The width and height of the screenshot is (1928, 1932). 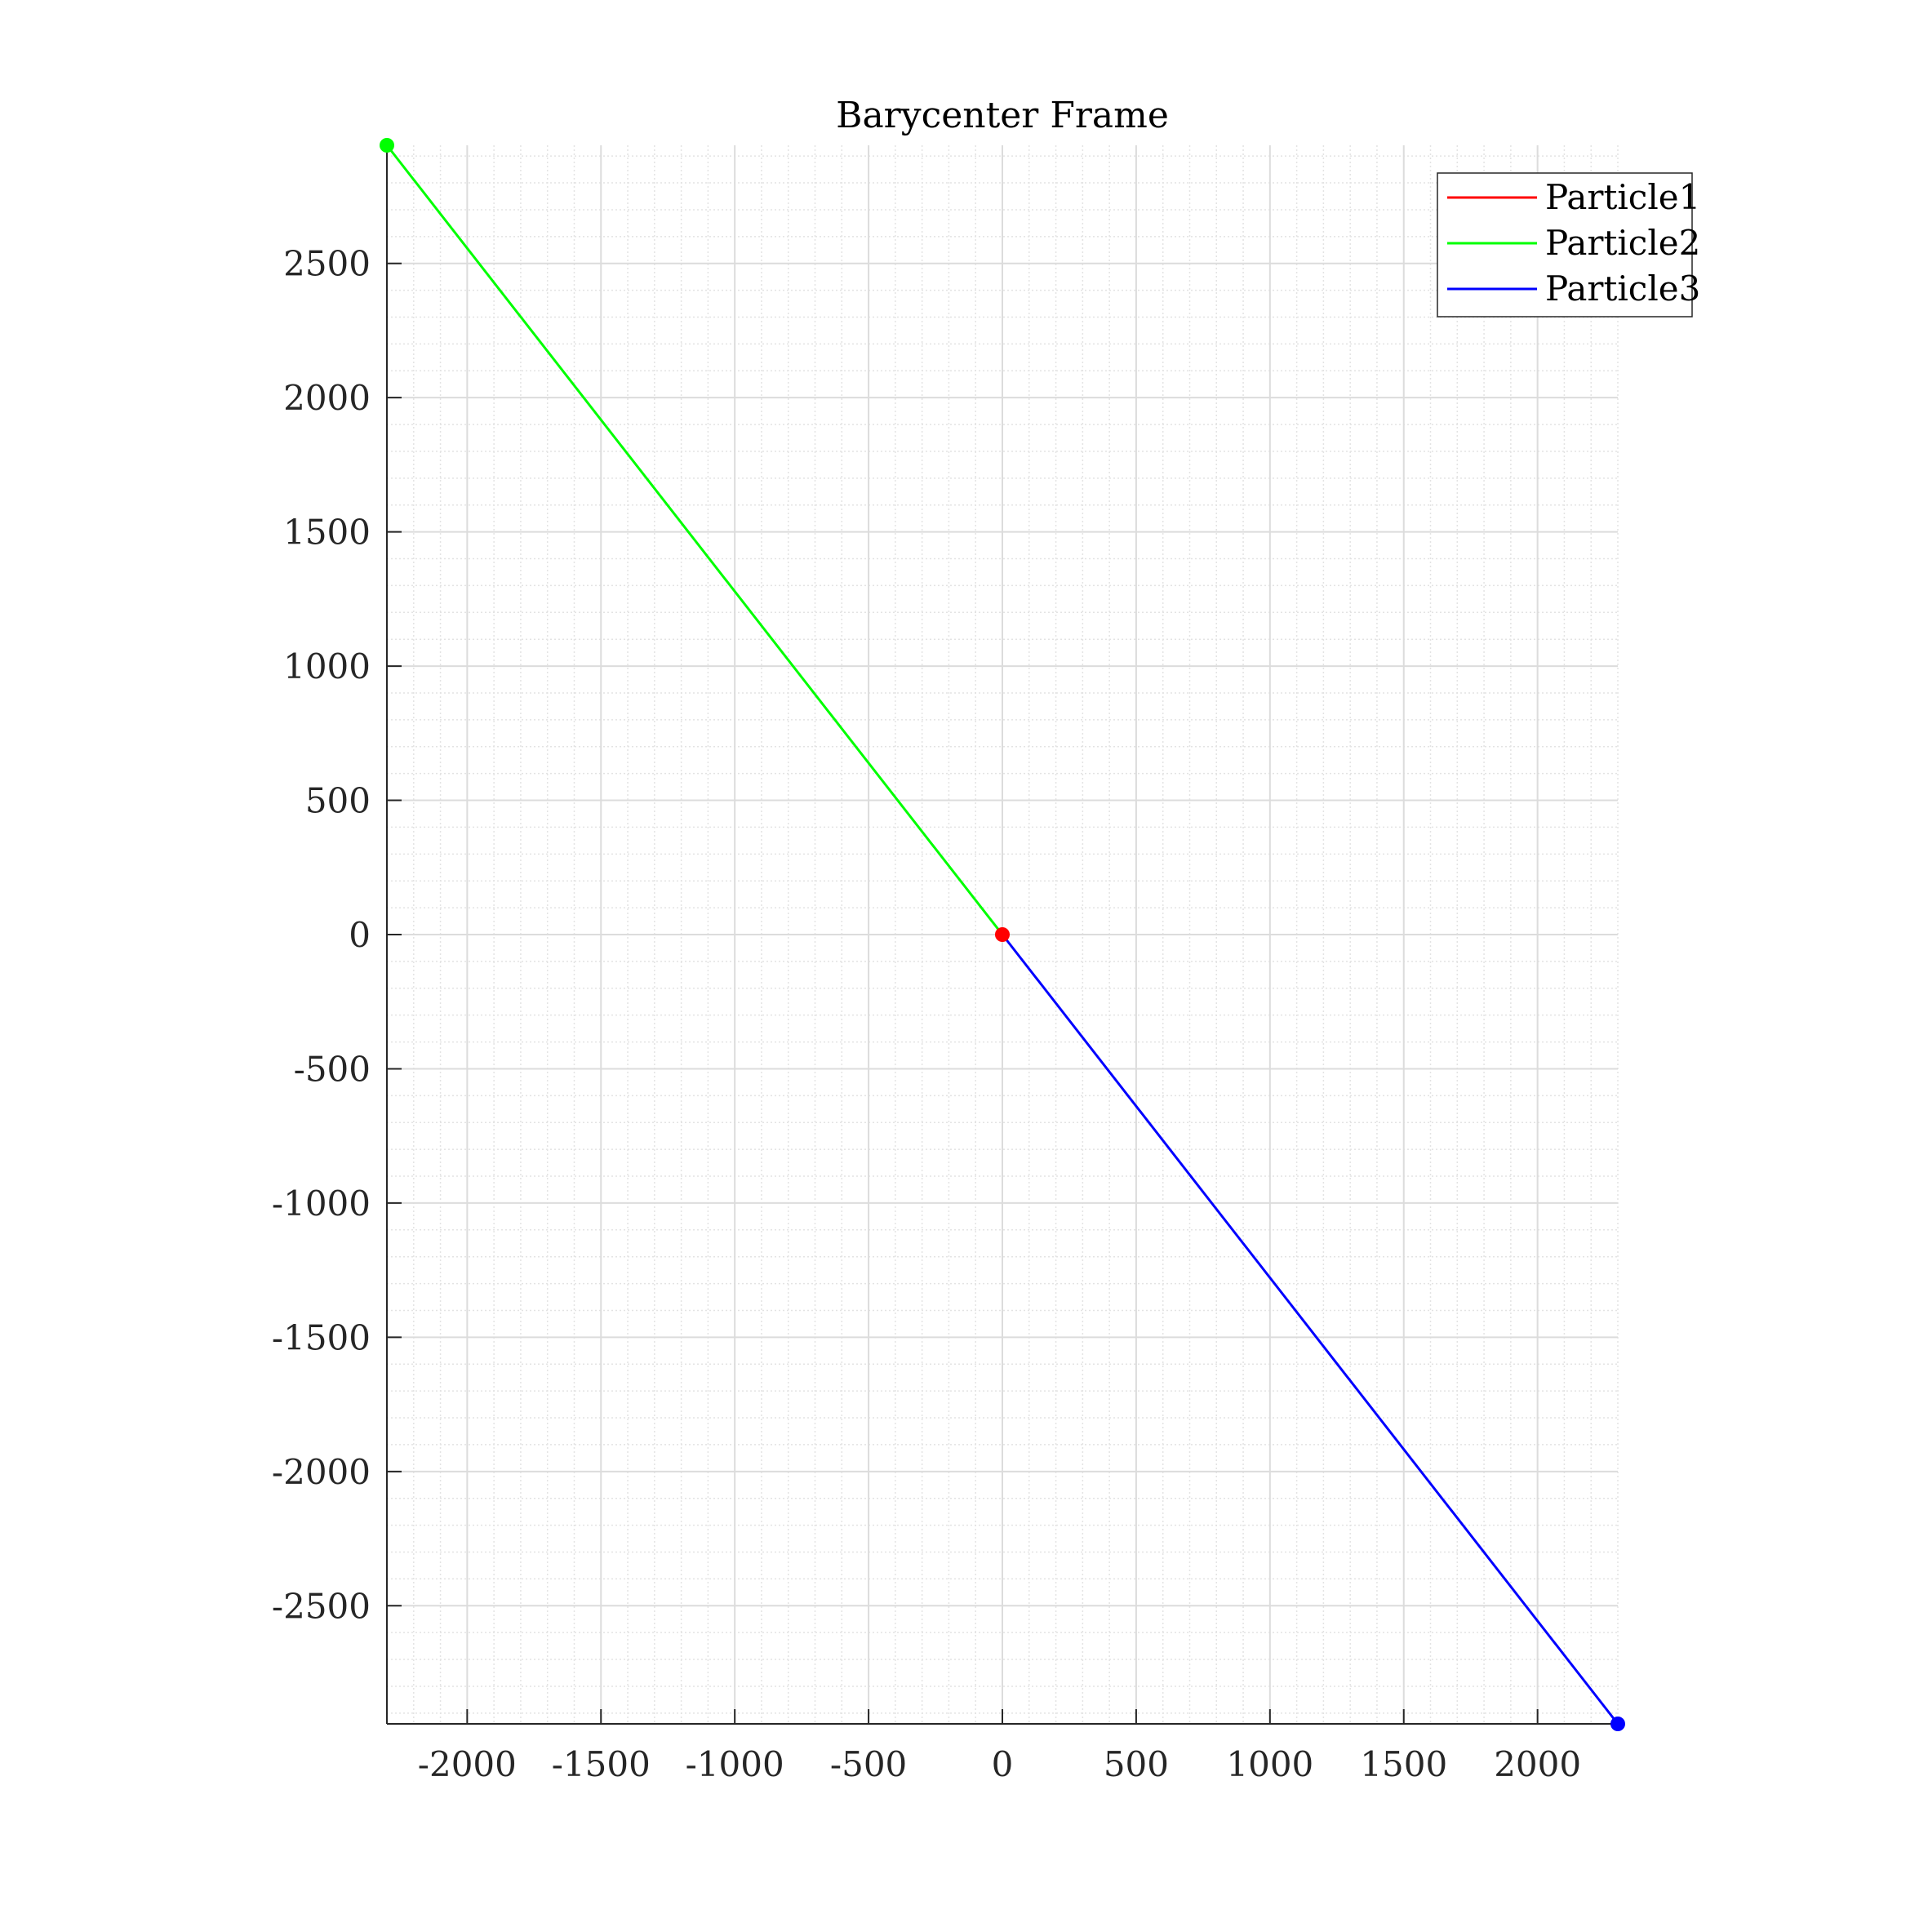 What do you see at coordinates (1622, 243) in the screenshot?
I see `legend-label-particle2: Particle2` at bounding box center [1622, 243].